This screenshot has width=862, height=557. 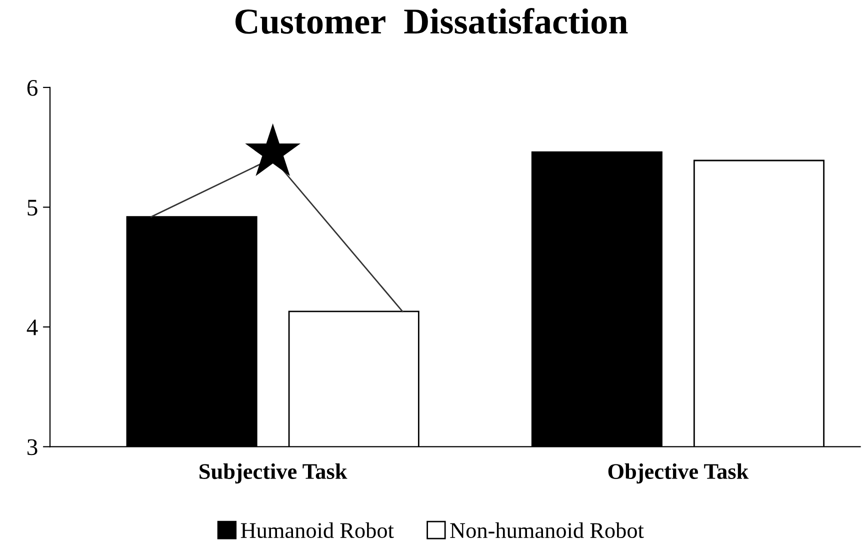 I want to click on annotation: ★, so click(x=273, y=149).